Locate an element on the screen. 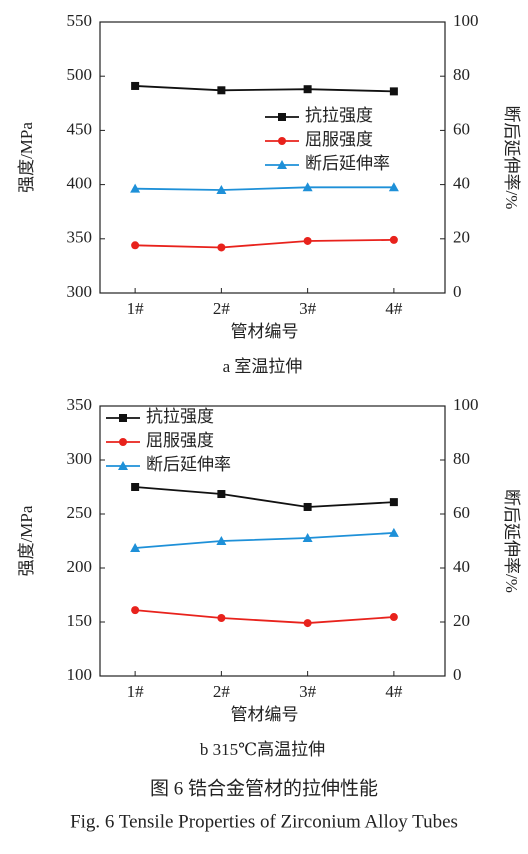 The width and height of the screenshot is (528, 854). y-tick-label: 150 is located at coordinates (80, 620).